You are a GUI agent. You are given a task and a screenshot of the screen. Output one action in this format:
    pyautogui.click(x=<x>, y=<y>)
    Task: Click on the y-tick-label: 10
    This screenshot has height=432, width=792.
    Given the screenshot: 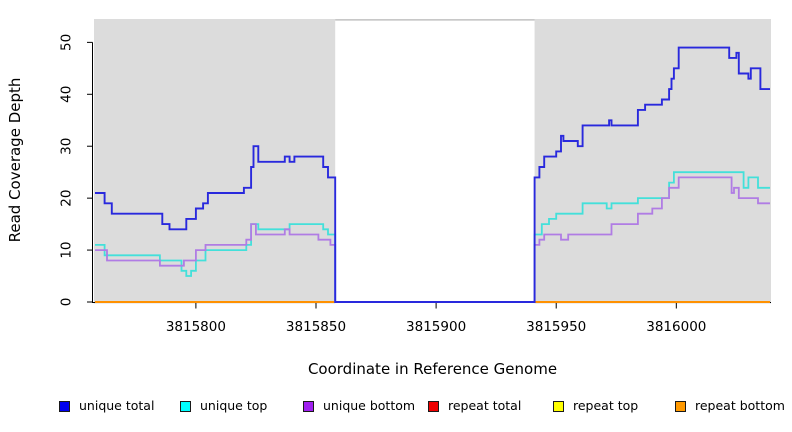 What is the action you would take?
    pyautogui.click(x=67, y=249)
    